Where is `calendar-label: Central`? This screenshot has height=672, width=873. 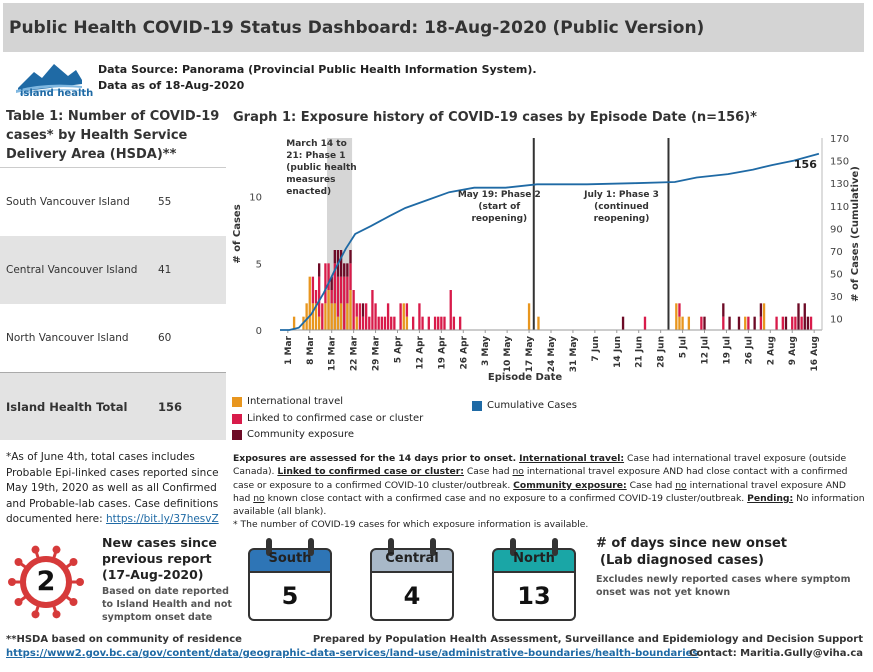
calendar-label: Central is located at coordinates (412, 558).